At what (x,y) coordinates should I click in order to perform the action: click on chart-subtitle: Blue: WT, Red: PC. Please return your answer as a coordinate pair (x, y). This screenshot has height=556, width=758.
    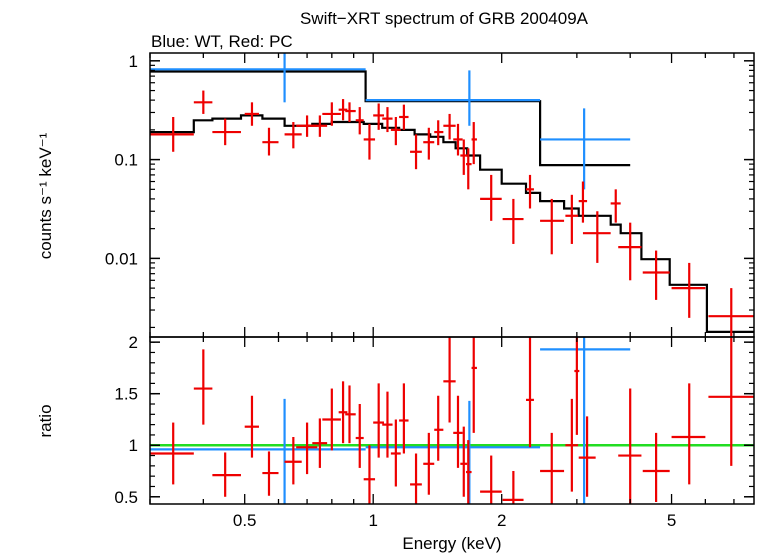
    Looking at the image, I should click on (222, 41).